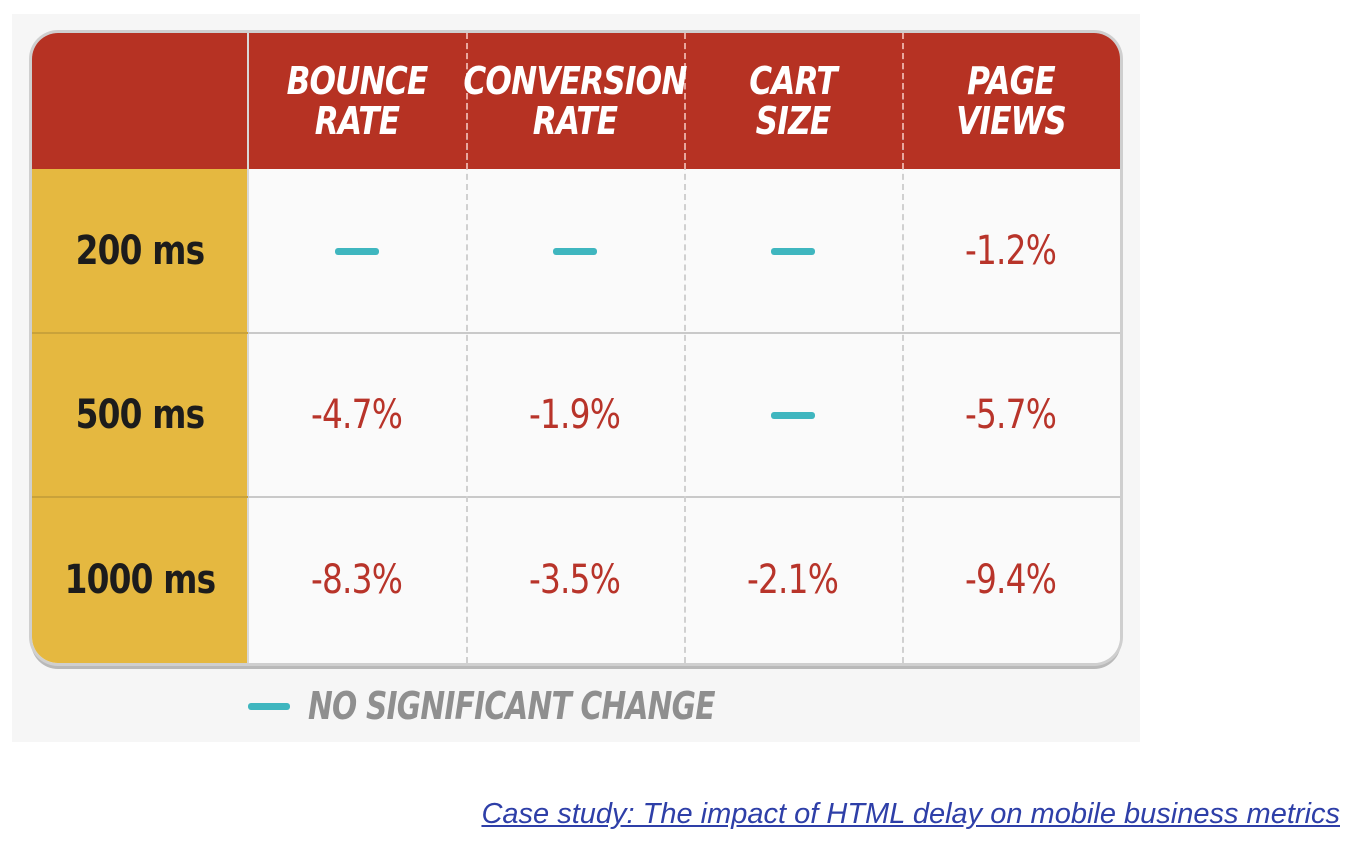  I want to click on column-header: PAGE VIEWS, so click(1011, 101).